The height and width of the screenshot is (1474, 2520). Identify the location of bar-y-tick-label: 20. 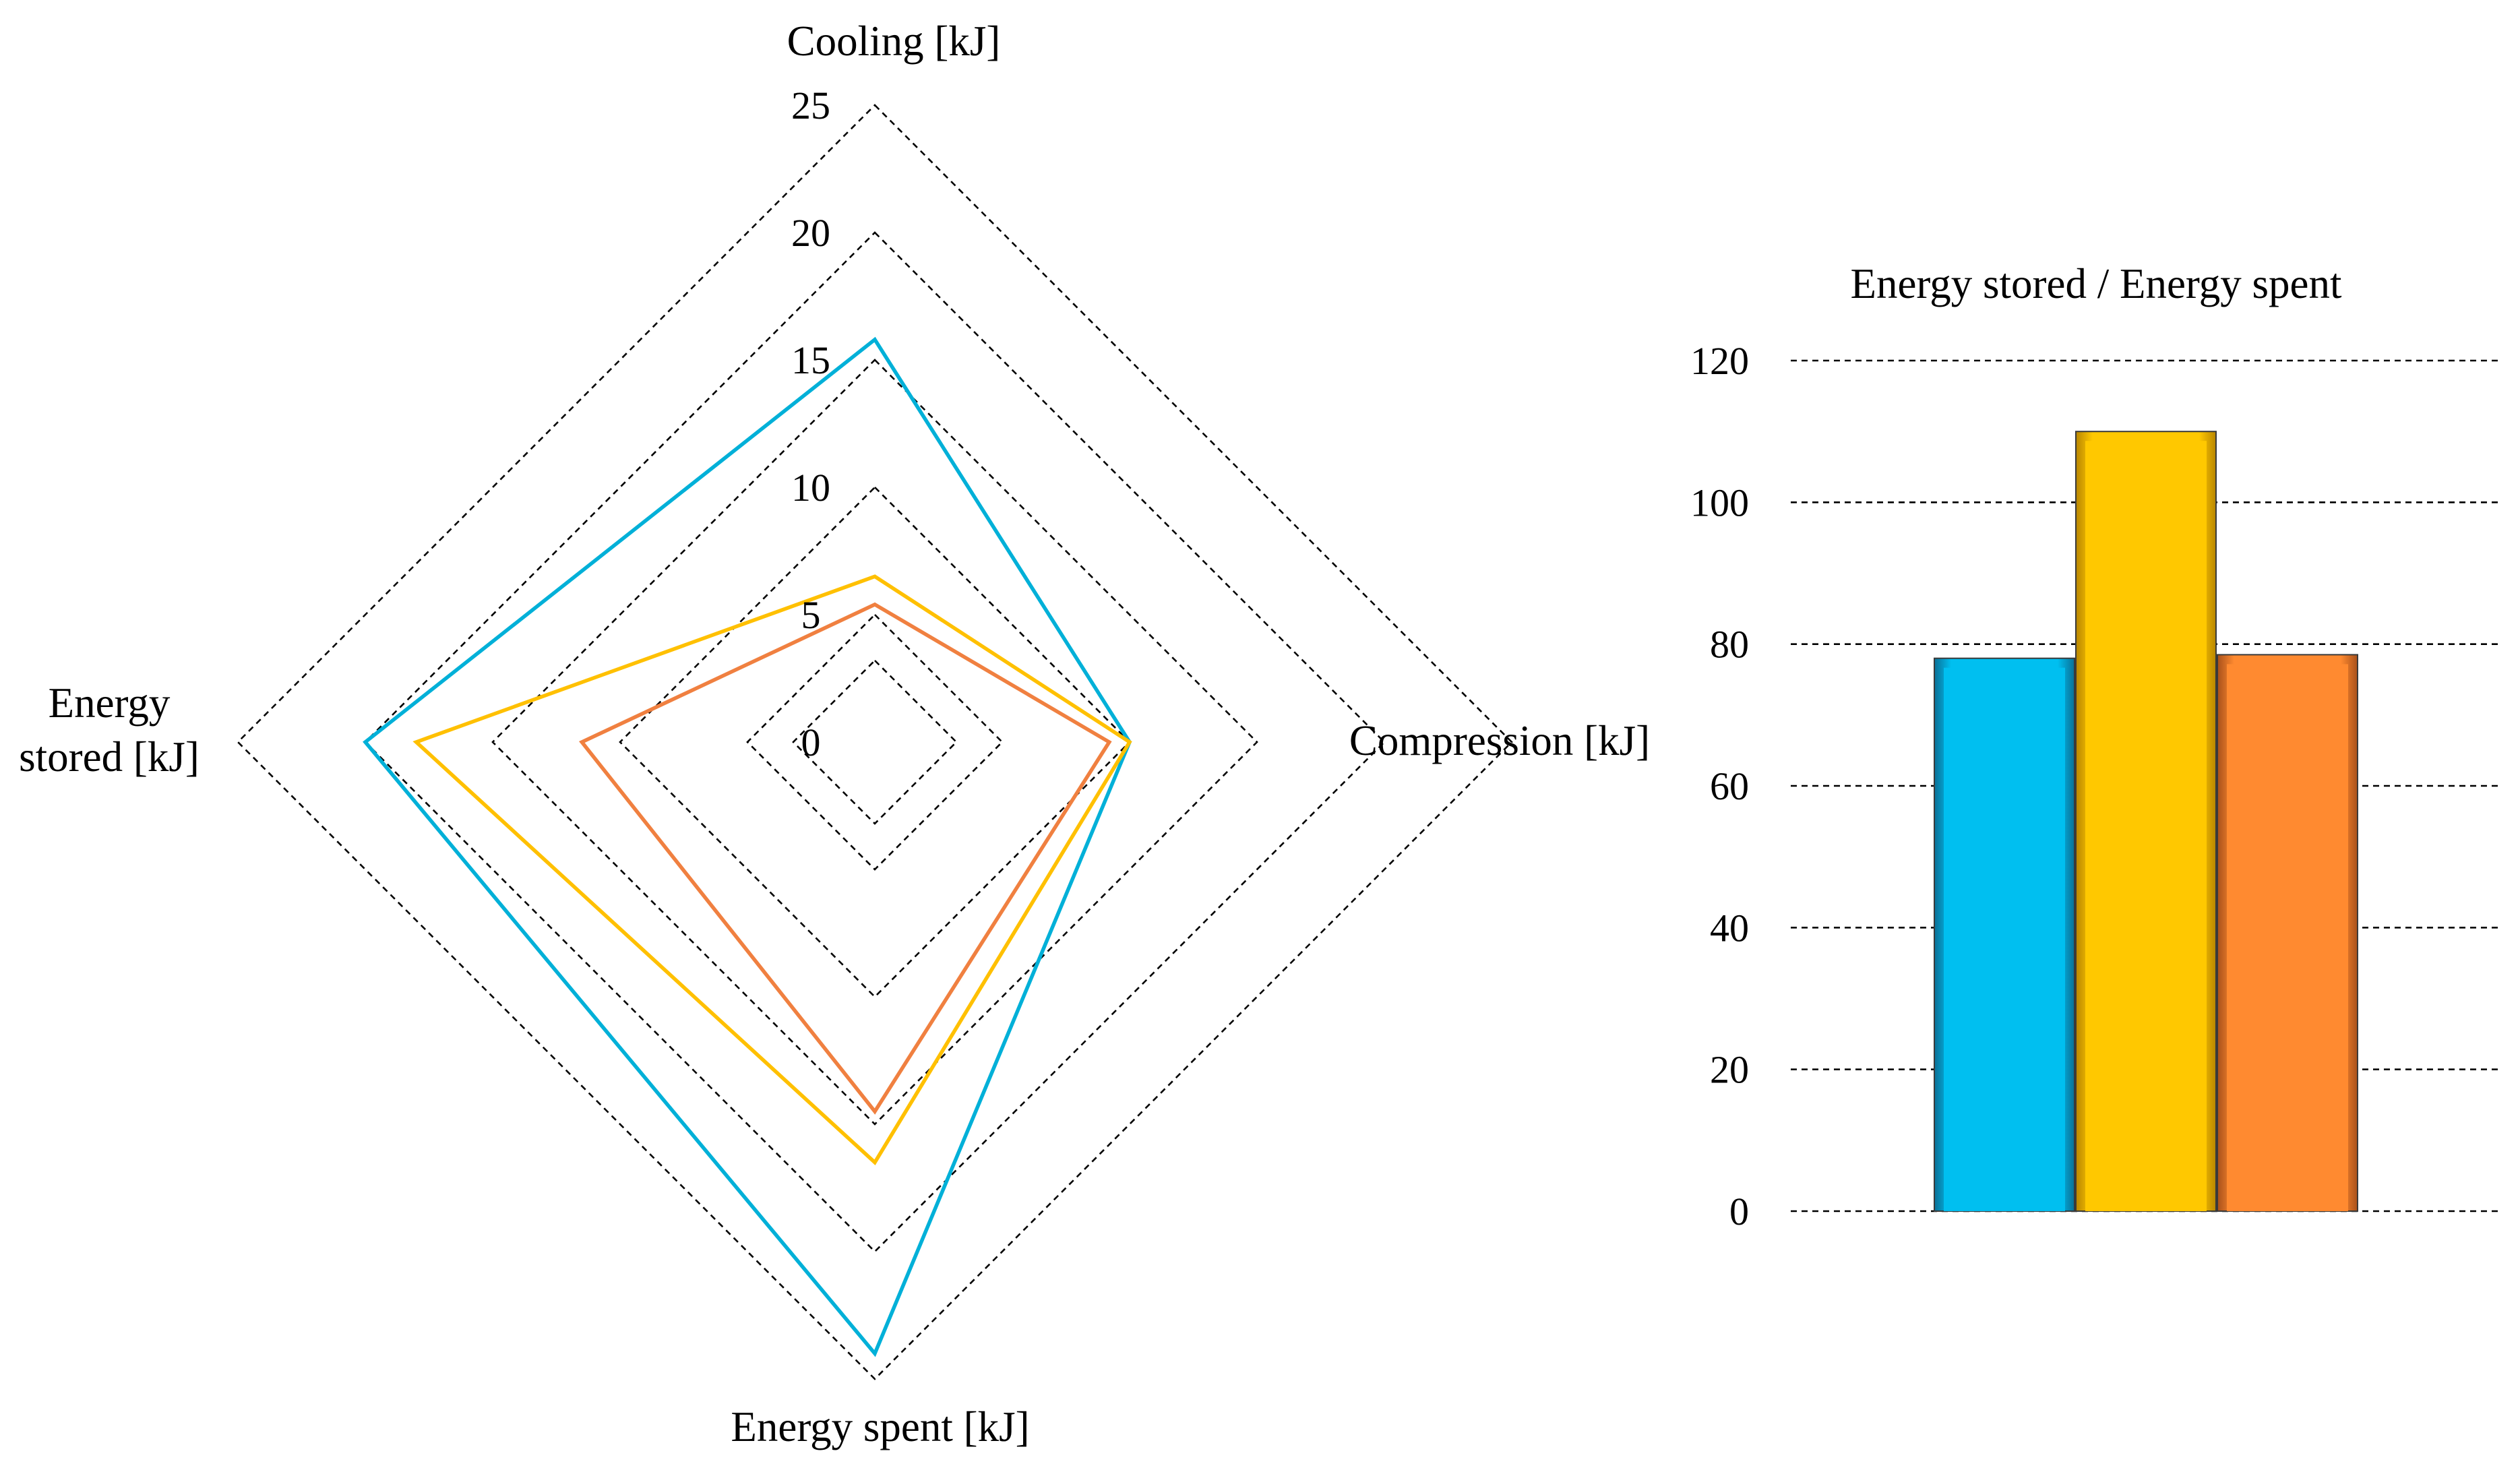
(1729, 1070).